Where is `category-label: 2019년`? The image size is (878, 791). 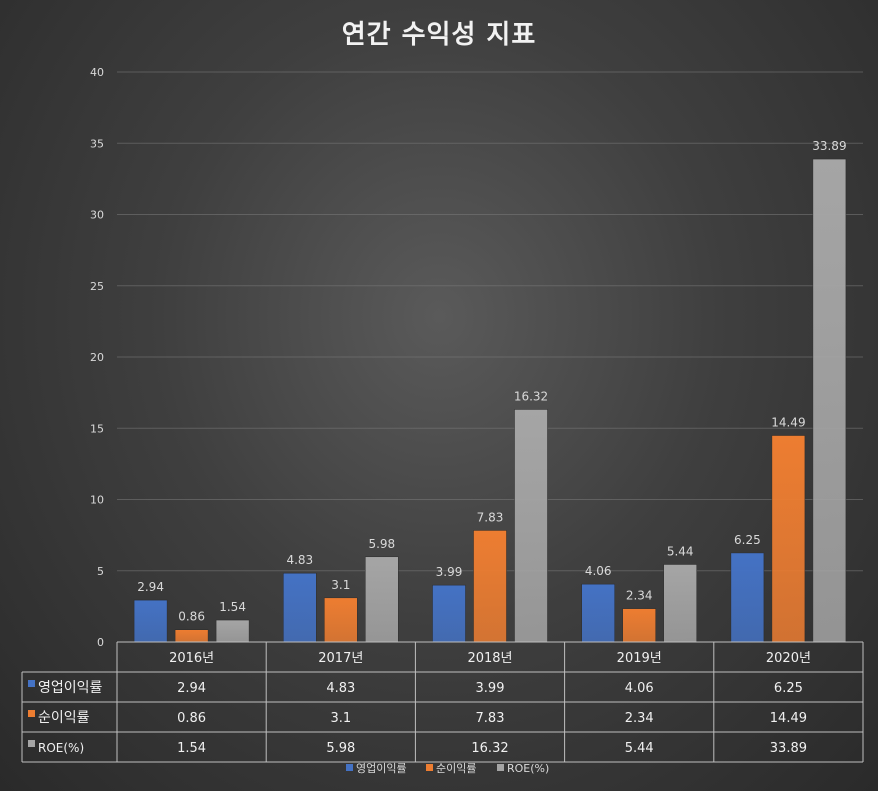 category-label: 2019년 is located at coordinates (639, 658).